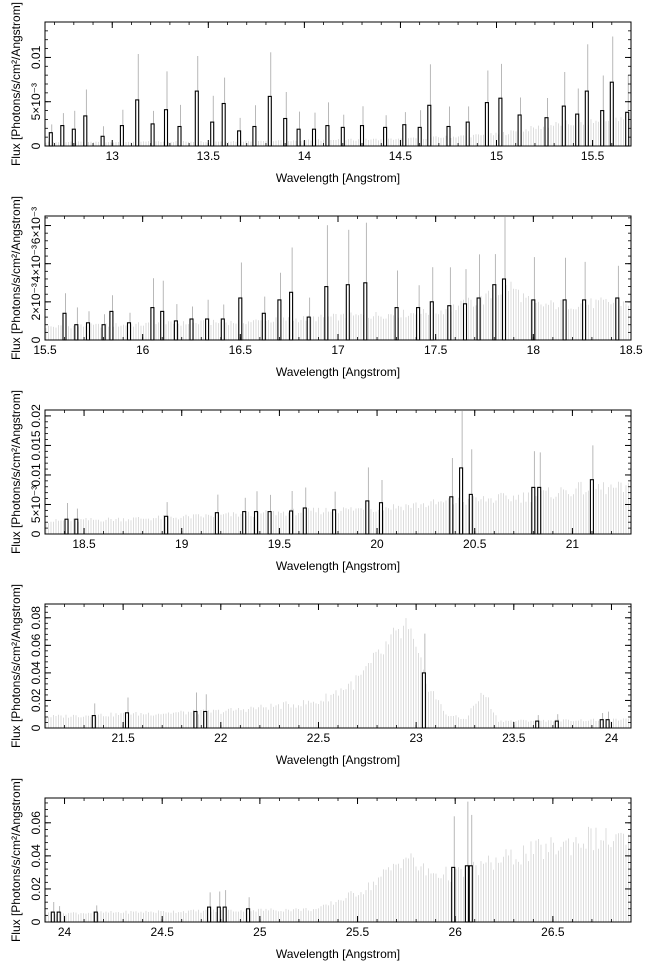 This screenshot has width=653, height=972. What do you see at coordinates (36, 889) in the screenshot?
I see `y-tick-label: 0.02` at bounding box center [36, 889].